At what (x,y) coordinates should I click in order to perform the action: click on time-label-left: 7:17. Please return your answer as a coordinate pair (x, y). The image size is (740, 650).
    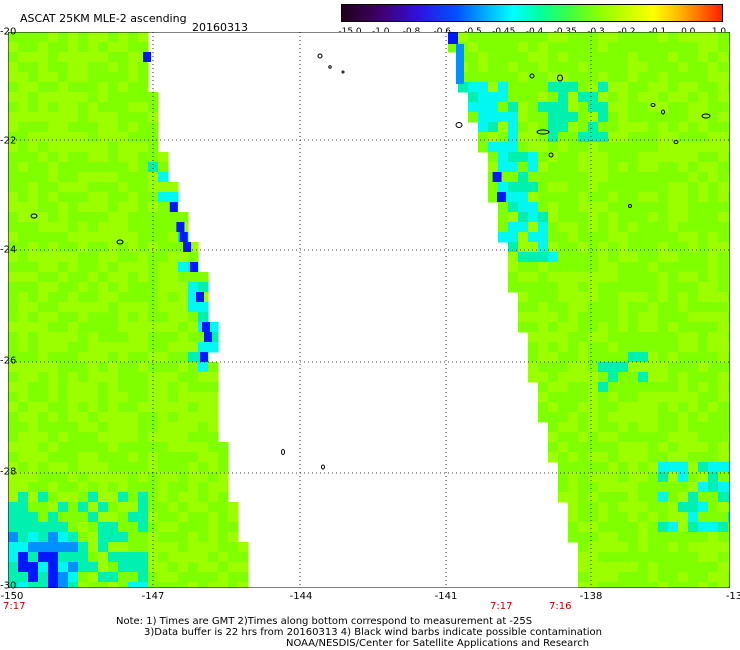
    Looking at the image, I should click on (14, 606).